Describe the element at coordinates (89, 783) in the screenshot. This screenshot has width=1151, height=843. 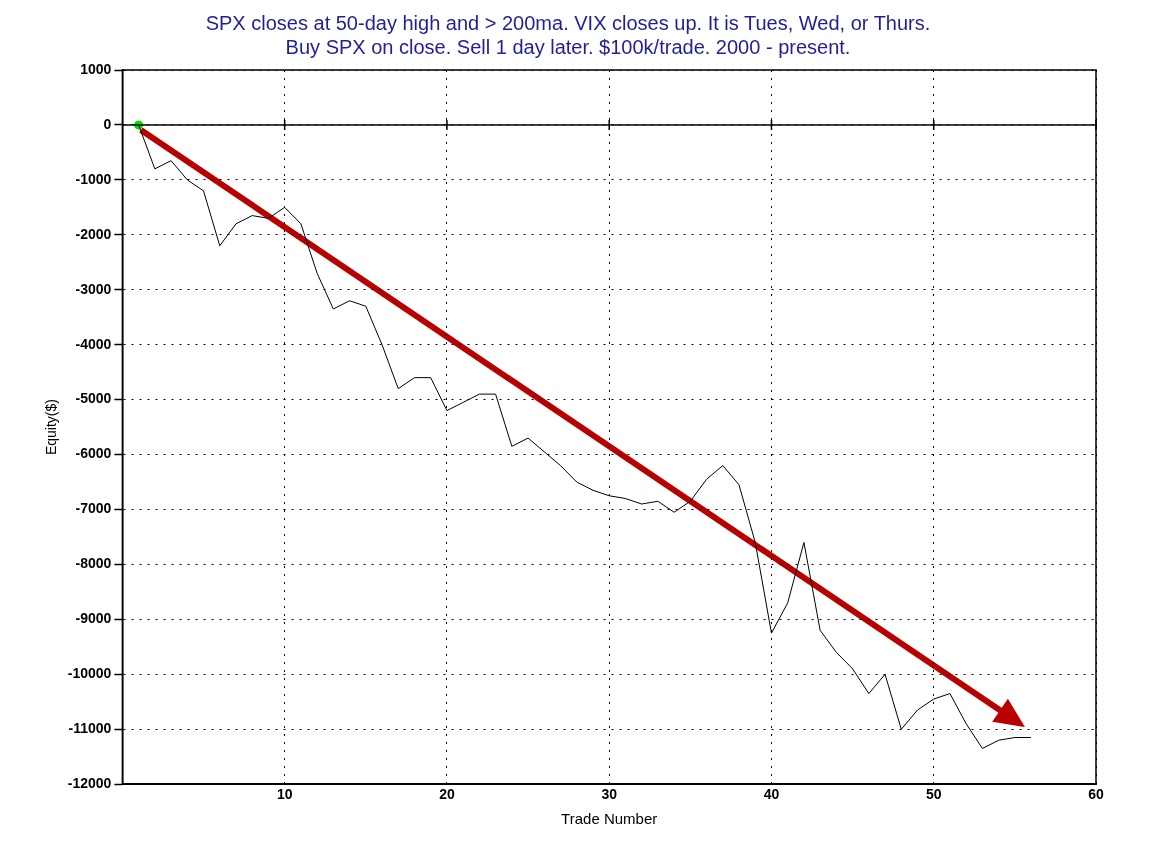
I see `y-tick-label: -12000` at that location.